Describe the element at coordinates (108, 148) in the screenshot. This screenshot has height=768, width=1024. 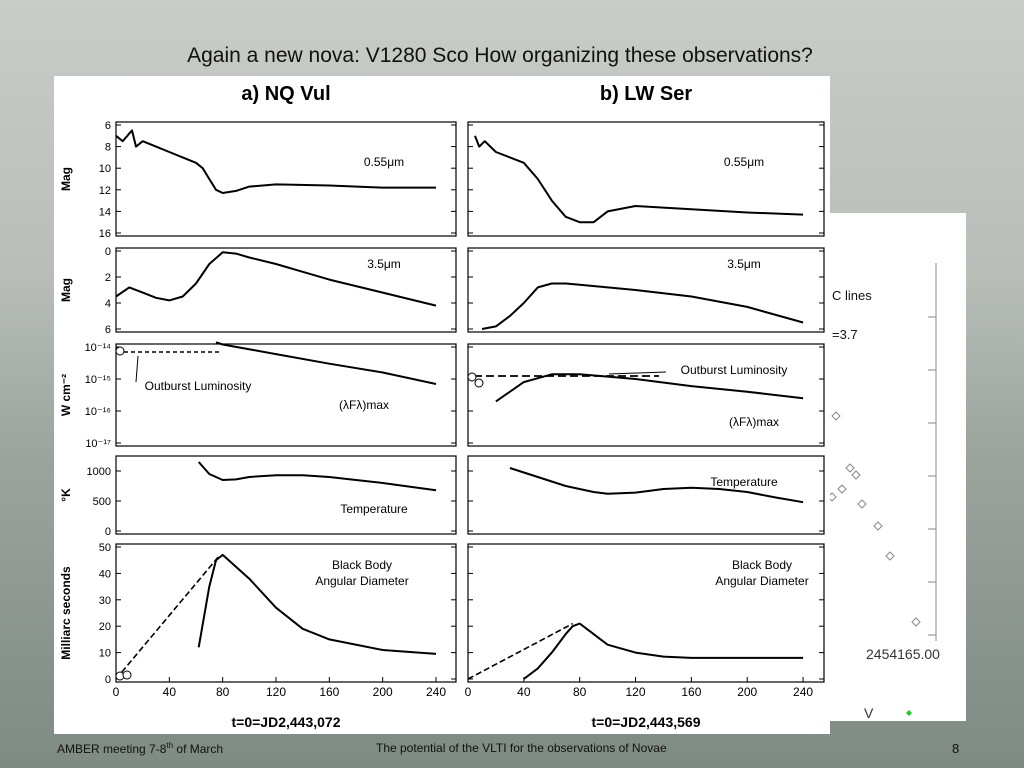
I see `y-tick-label-0-1: 8` at that location.